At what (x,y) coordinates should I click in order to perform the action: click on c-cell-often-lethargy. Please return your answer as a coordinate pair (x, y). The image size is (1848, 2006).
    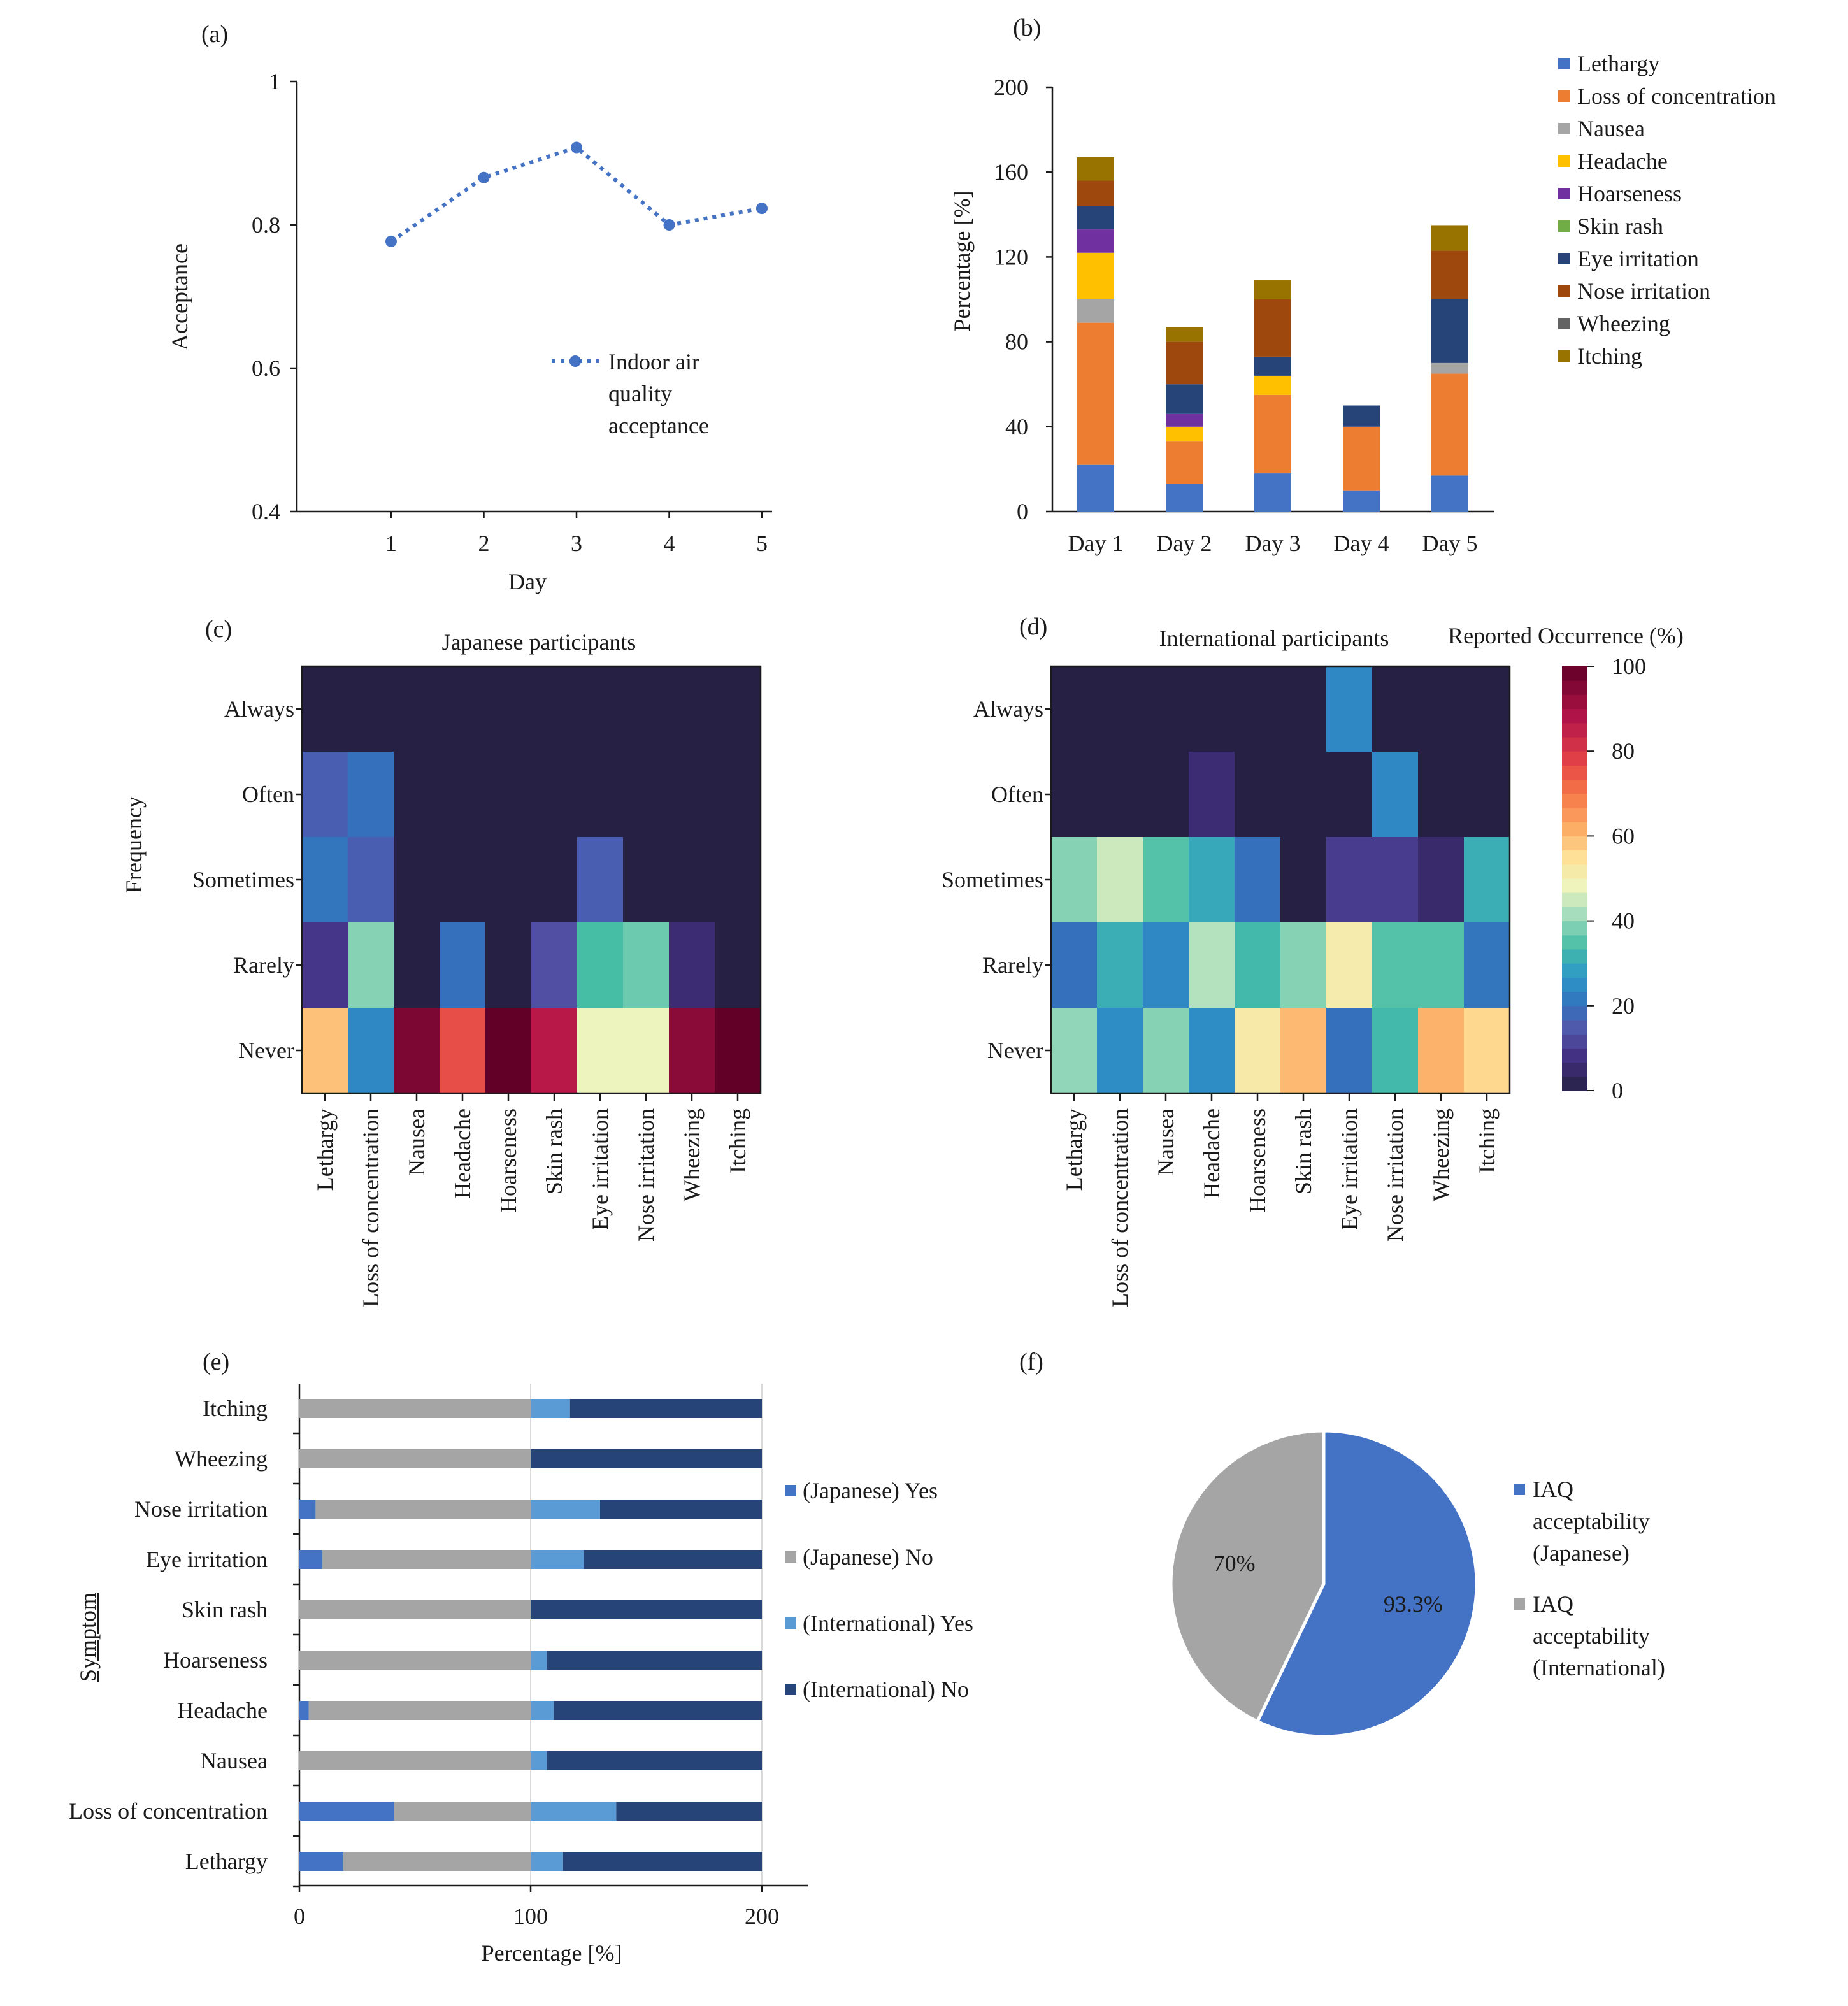
    Looking at the image, I should click on (325, 795).